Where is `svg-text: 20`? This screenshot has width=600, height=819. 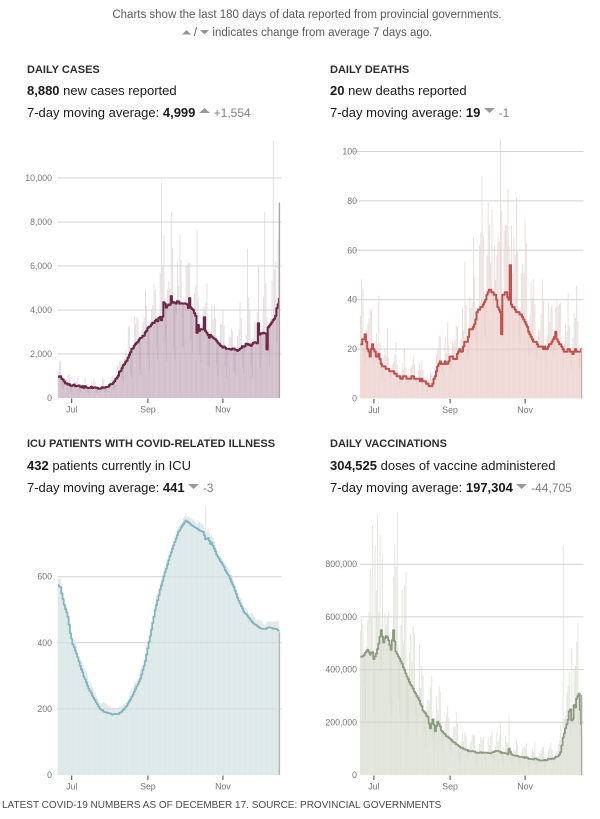
svg-text: 20 is located at coordinates (352, 349).